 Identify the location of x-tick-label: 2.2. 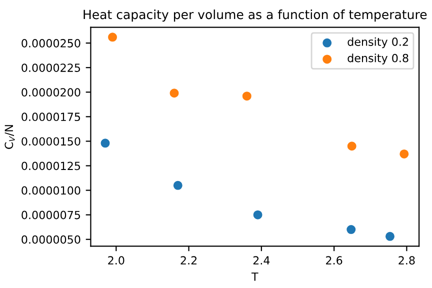
(188, 260).